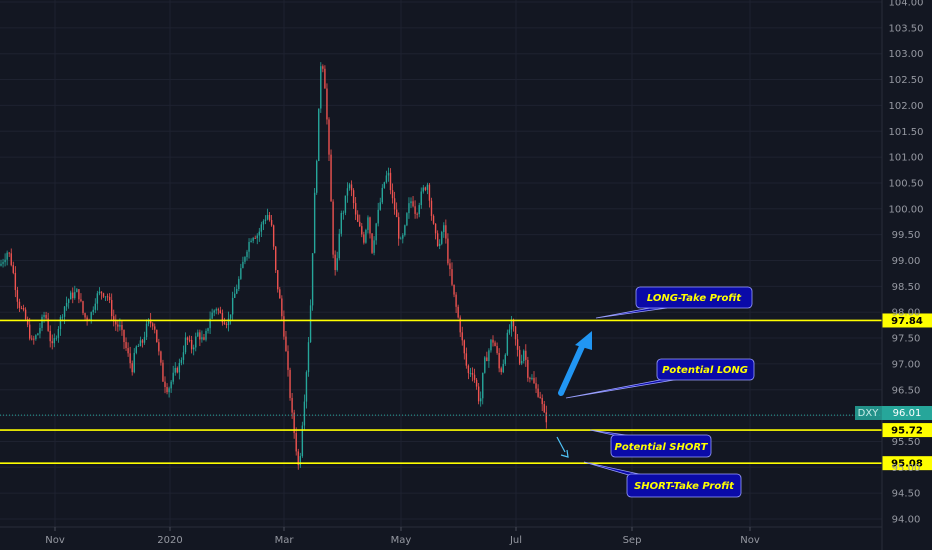 This screenshot has height=550, width=932. Describe the element at coordinates (906, 80) in the screenshot. I see `y-tick-label: 102.50` at that location.